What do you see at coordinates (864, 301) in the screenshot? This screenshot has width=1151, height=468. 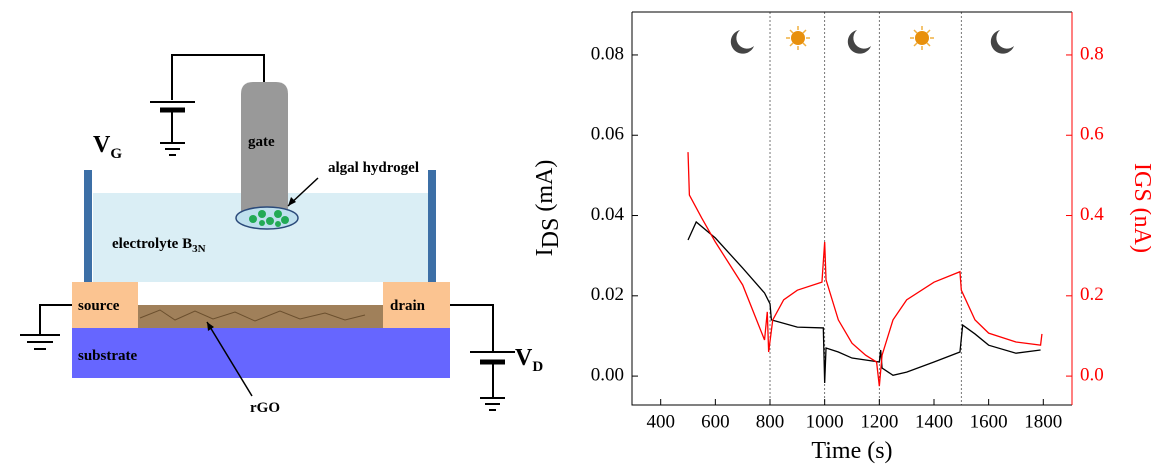 I see `series-line` at bounding box center [864, 301].